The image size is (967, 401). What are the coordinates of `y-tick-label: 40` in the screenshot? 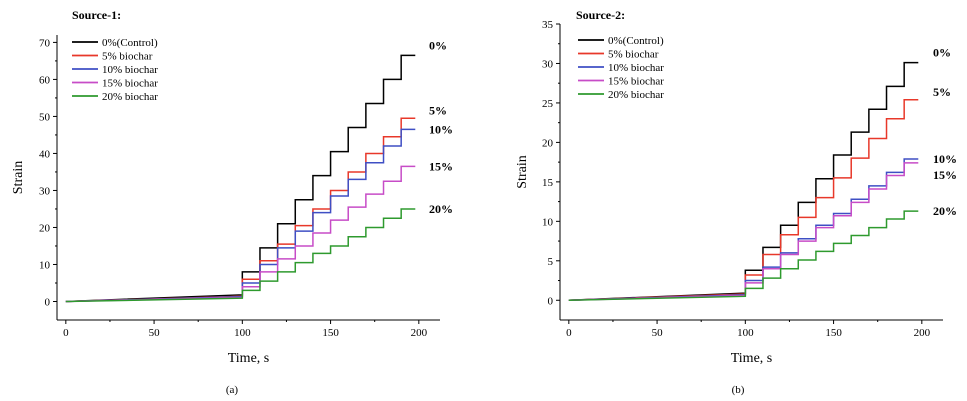 It's located at (45, 154).